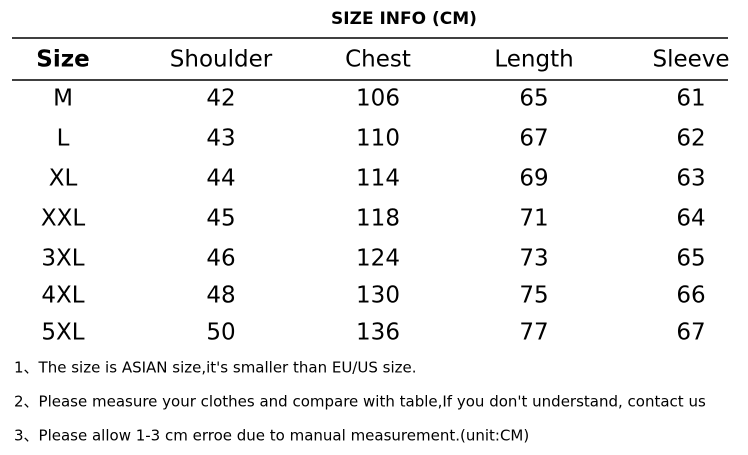 This screenshot has width=748, height=455. I want to click on table-cell: M, so click(63, 99).